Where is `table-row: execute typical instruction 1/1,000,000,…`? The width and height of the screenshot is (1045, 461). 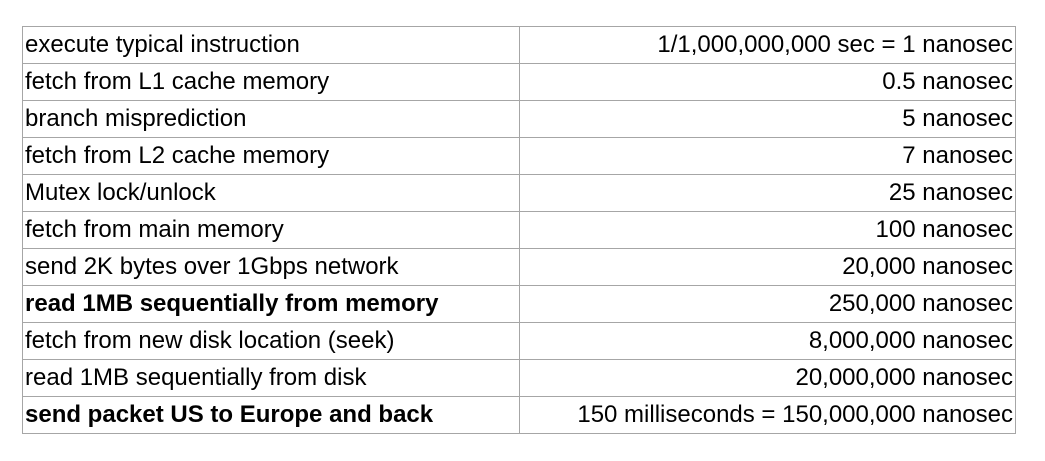 table-row: execute typical instruction 1/1,000,000,… is located at coordinates (519, 45).